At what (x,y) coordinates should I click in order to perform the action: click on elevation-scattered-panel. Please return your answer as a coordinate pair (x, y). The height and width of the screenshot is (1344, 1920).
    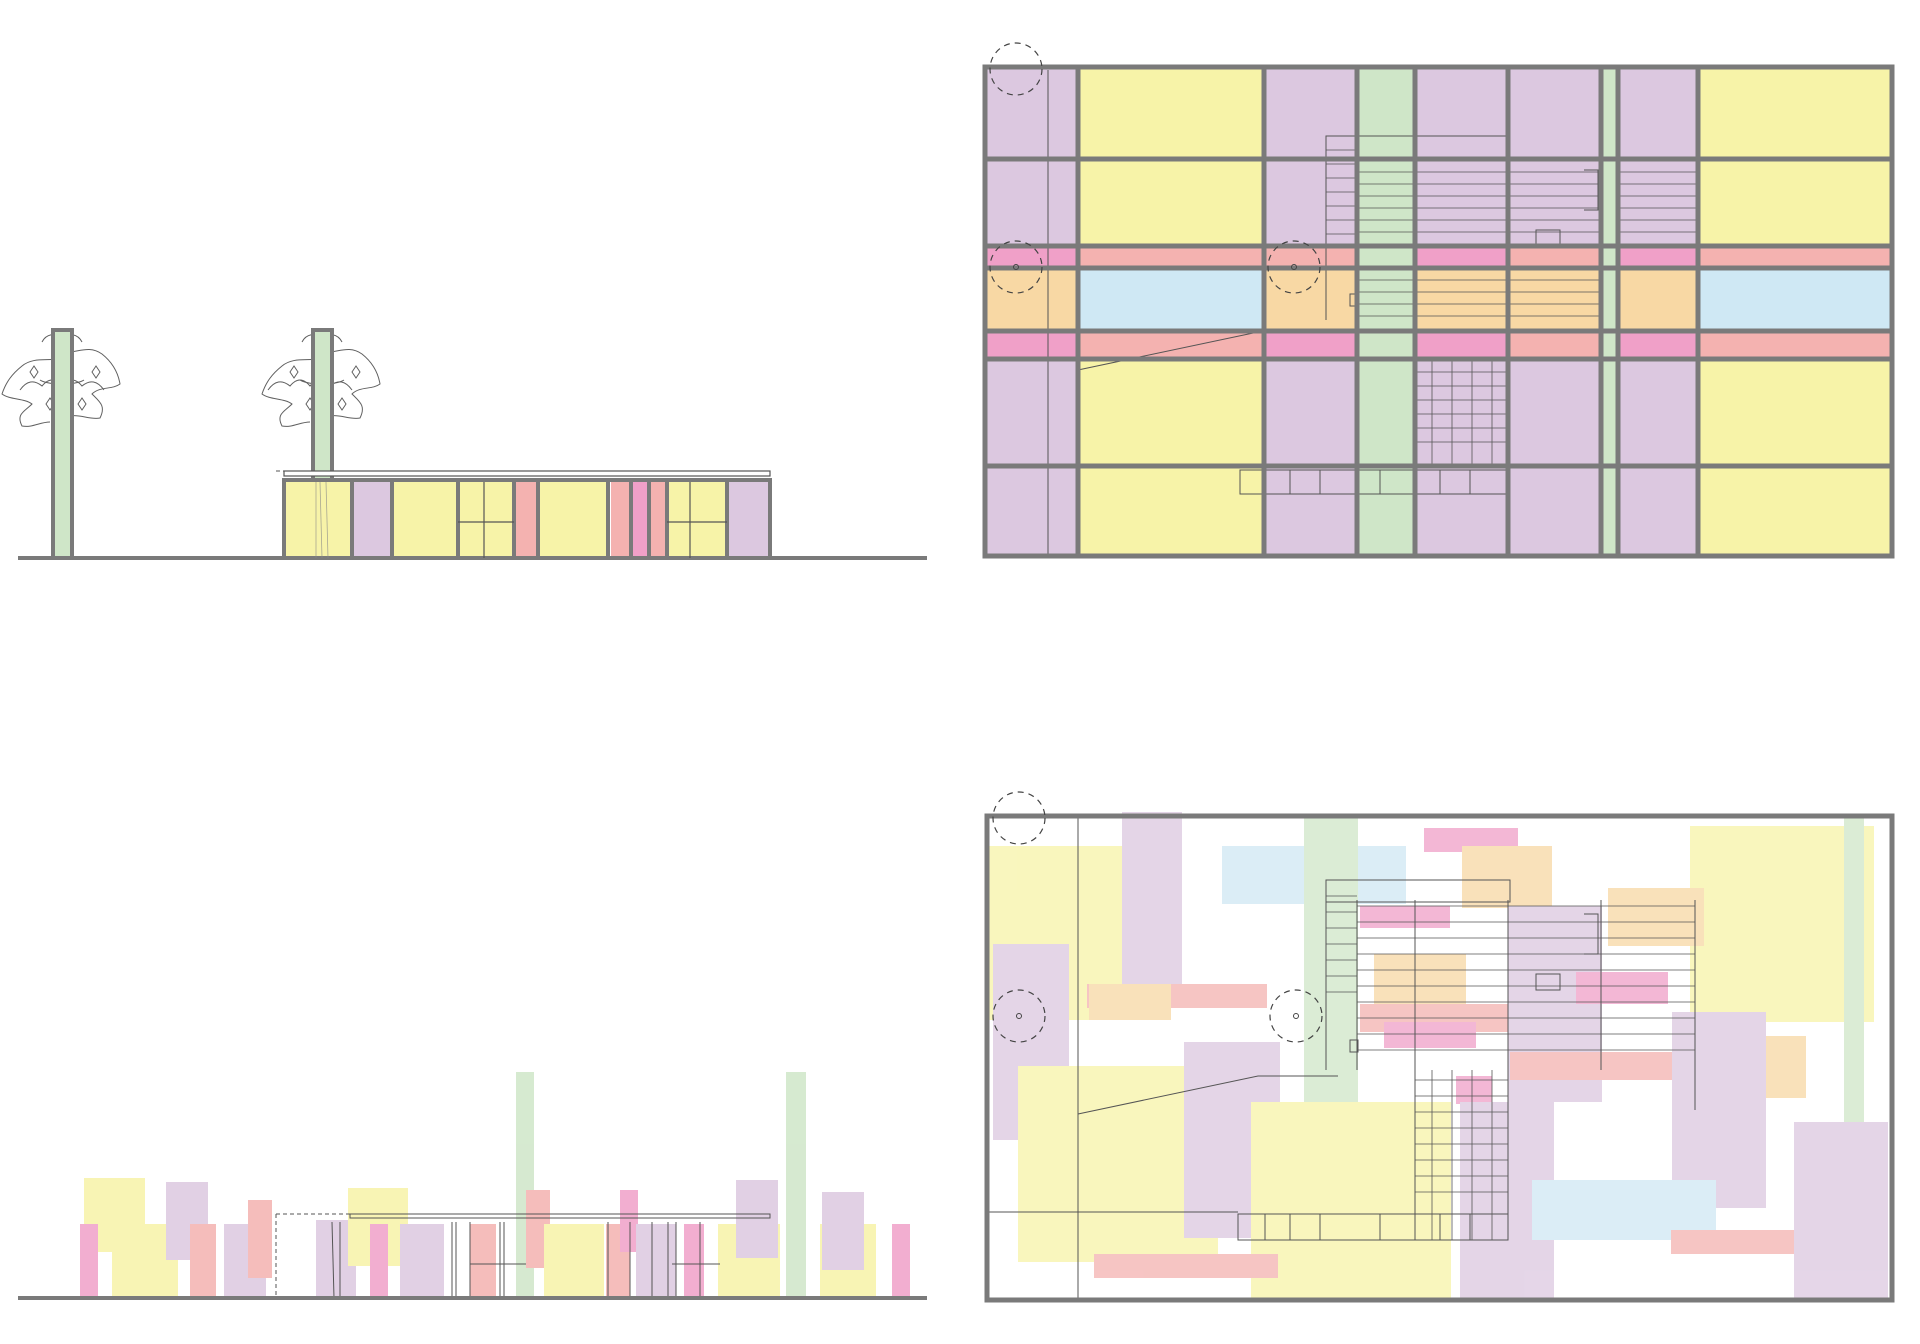
    Looking at the image, I should click on (472, 1186).